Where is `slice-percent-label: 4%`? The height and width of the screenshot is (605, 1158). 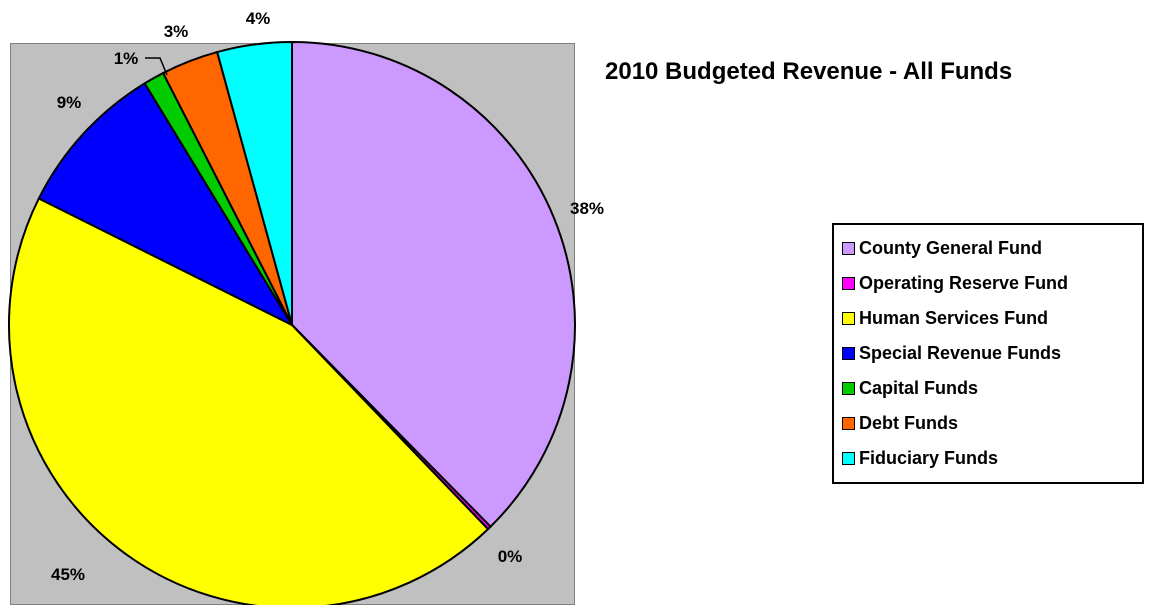 slice-percent-label: 4% is located at coordinates (258, 18).